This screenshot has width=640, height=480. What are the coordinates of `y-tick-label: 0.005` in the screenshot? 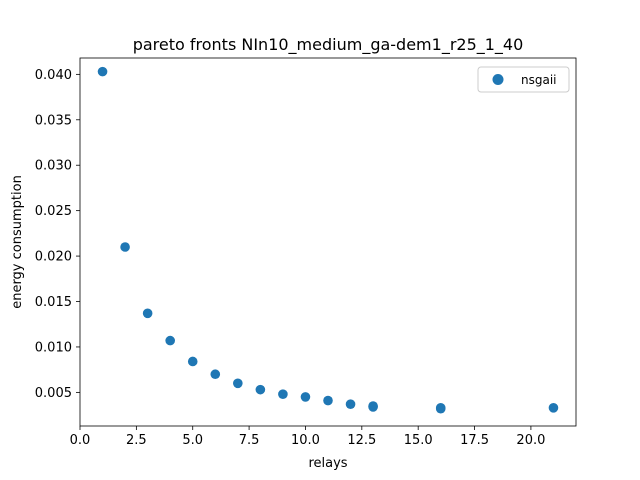 It's located at (53, 393).